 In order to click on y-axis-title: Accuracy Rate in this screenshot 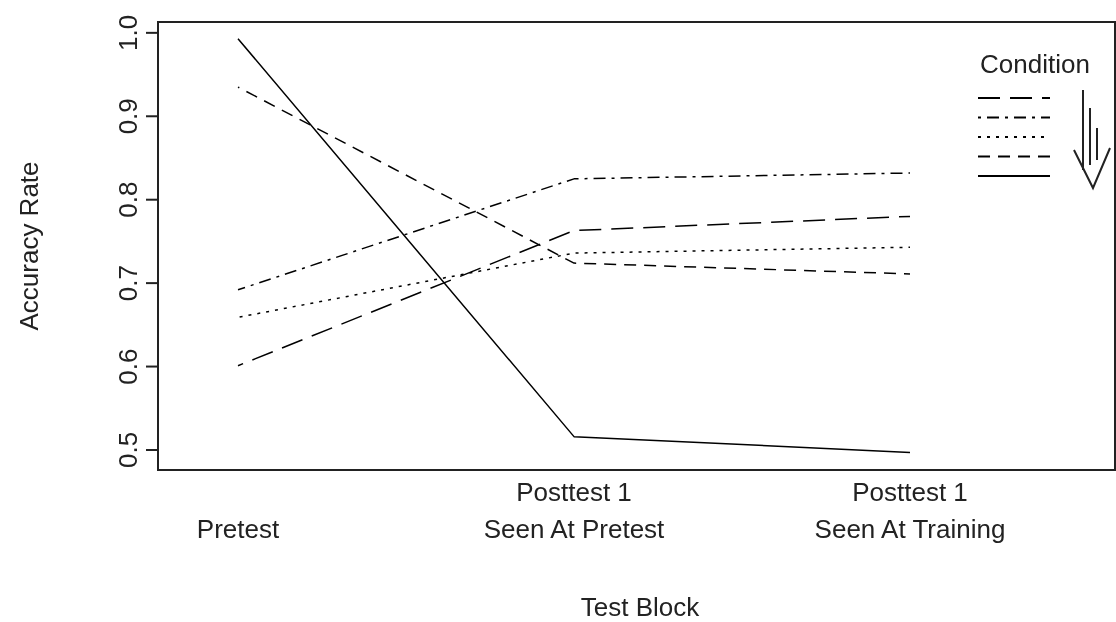, I will do `click(29, 246)`.